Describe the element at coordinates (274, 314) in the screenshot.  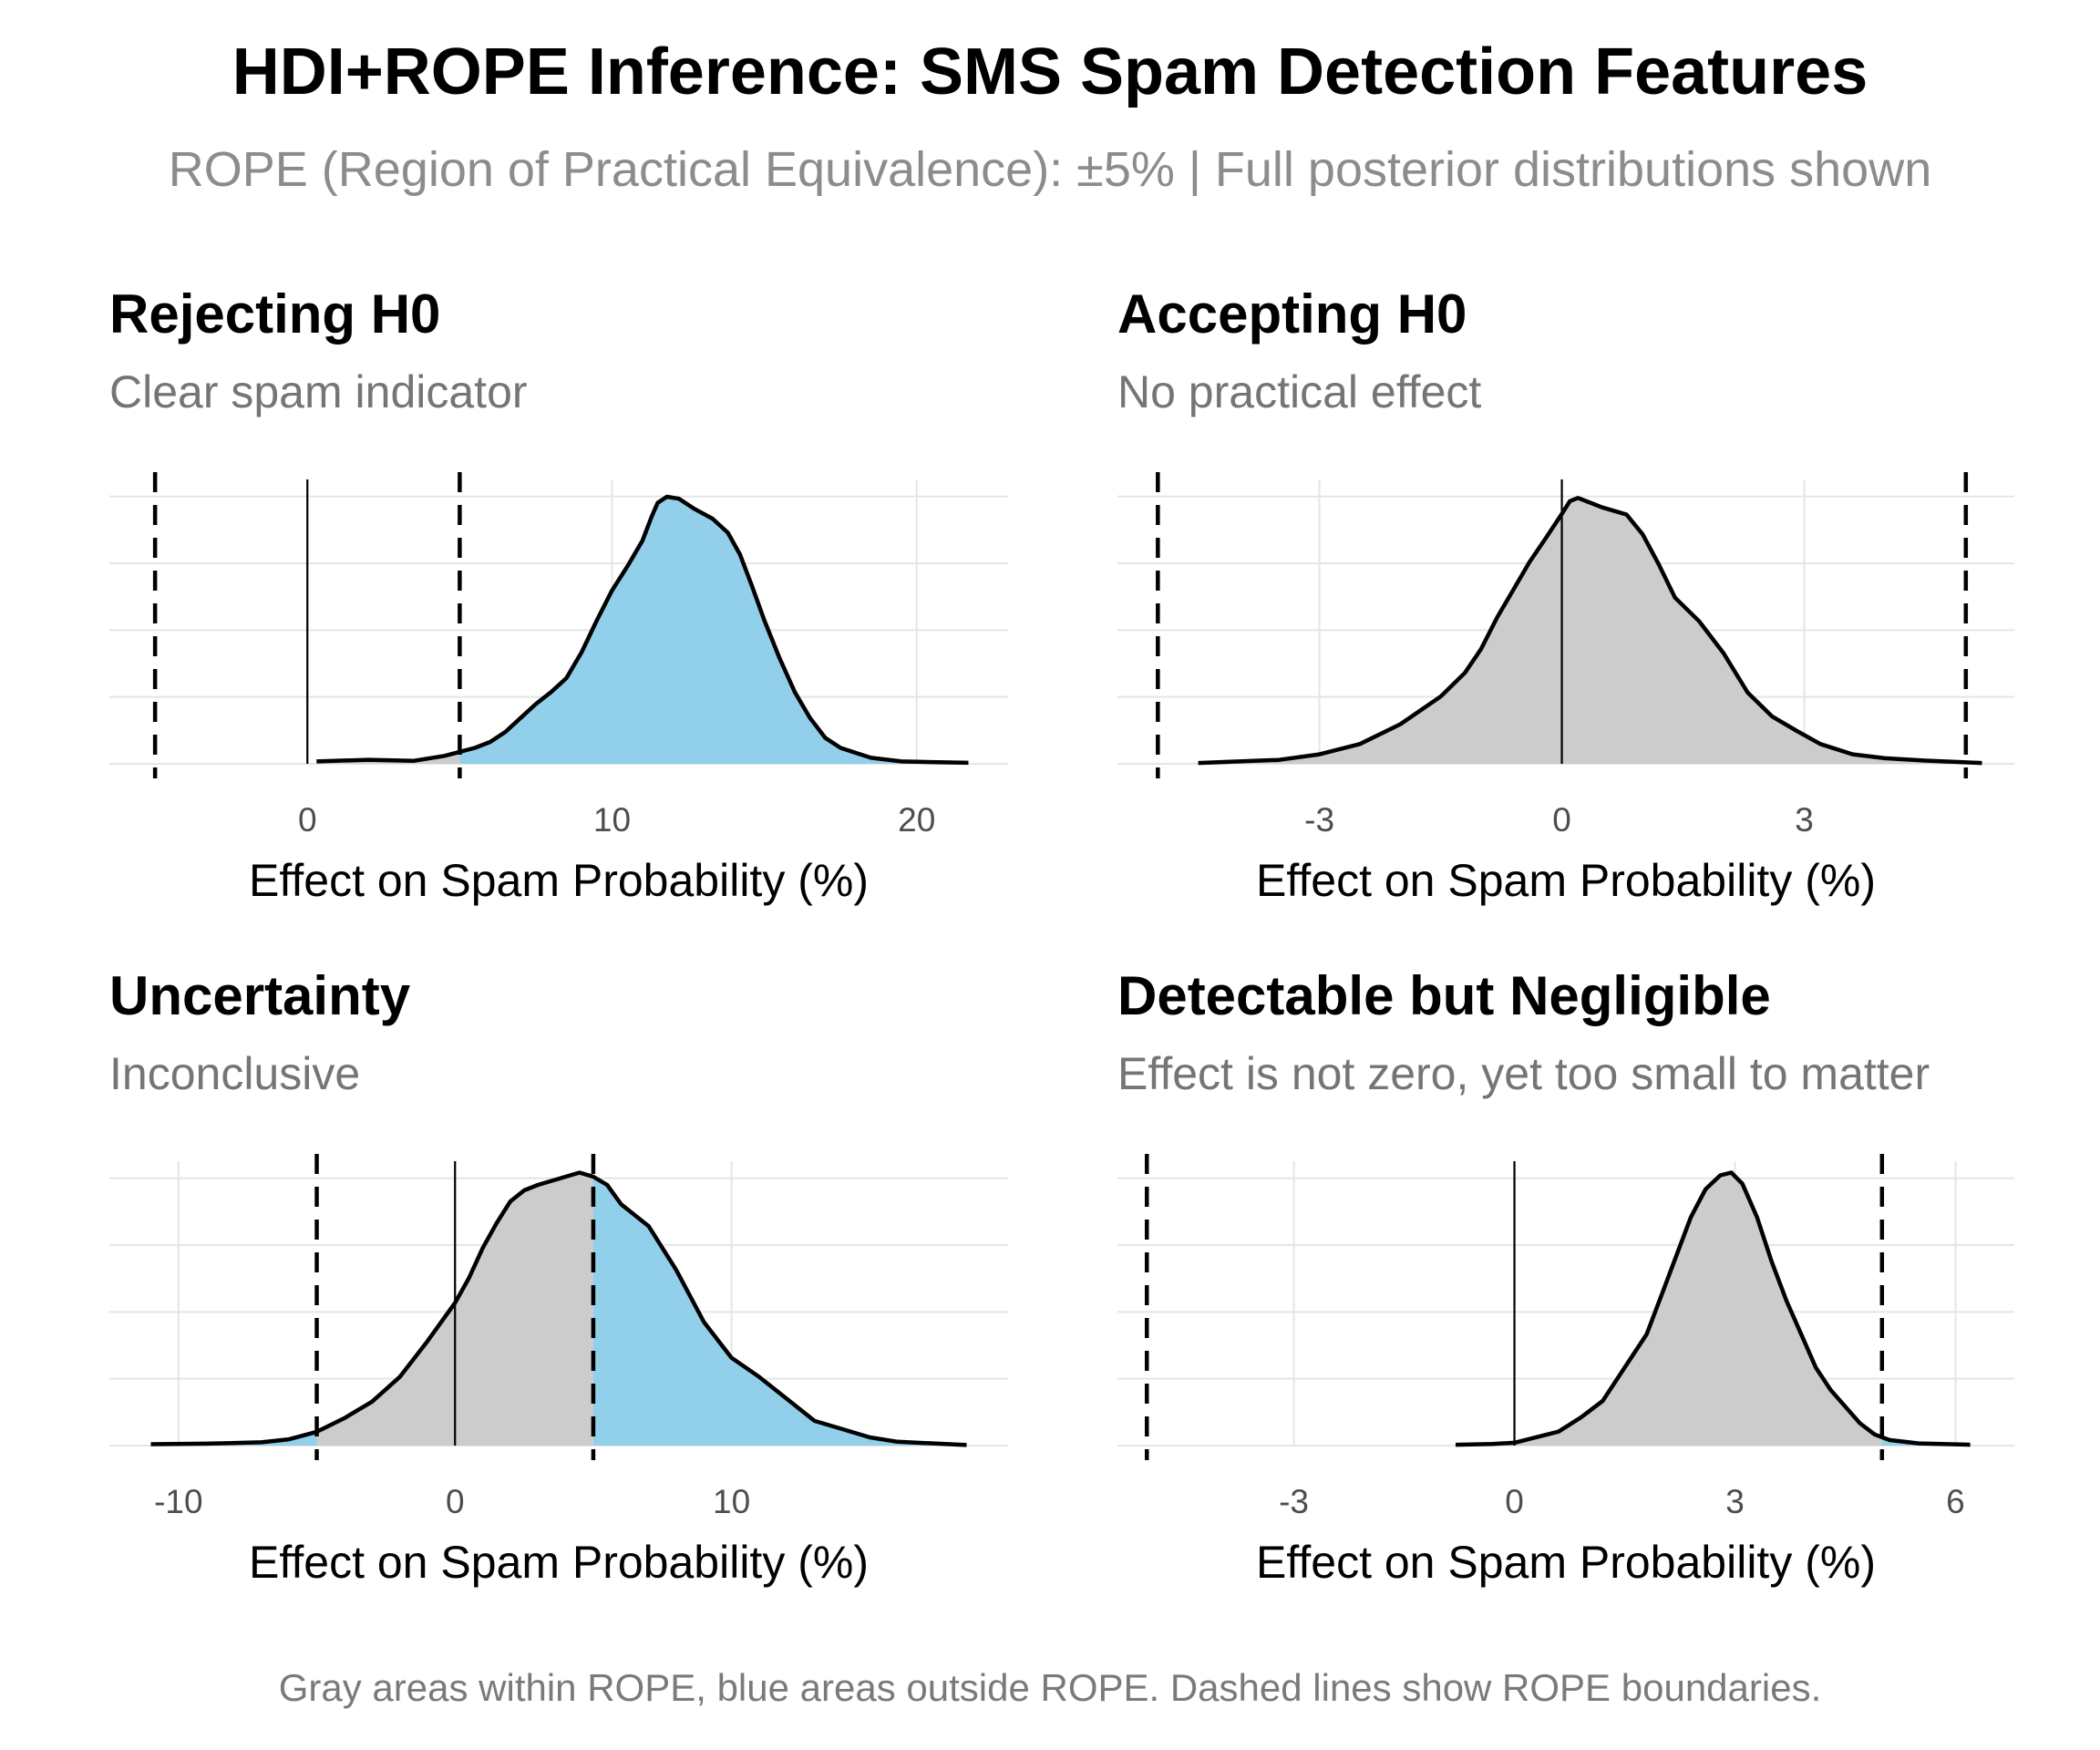
I see `panel-title: Rejecting H0` at that location.